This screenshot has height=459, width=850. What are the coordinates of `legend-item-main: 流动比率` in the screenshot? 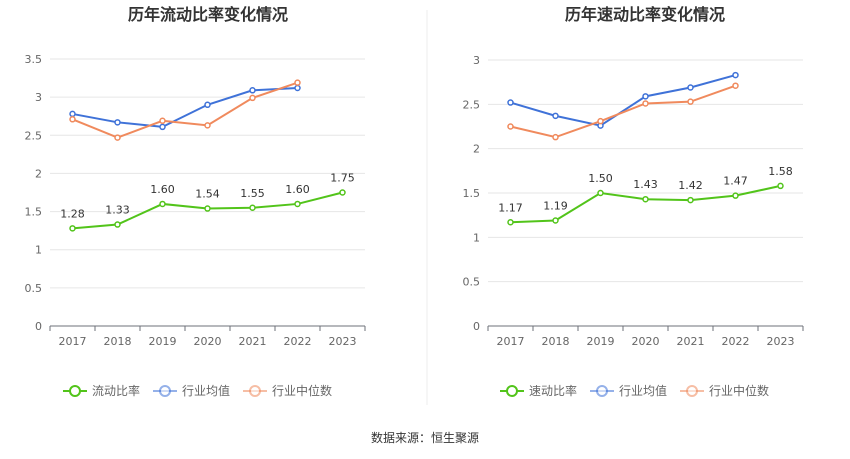 It's located at (101, 390).